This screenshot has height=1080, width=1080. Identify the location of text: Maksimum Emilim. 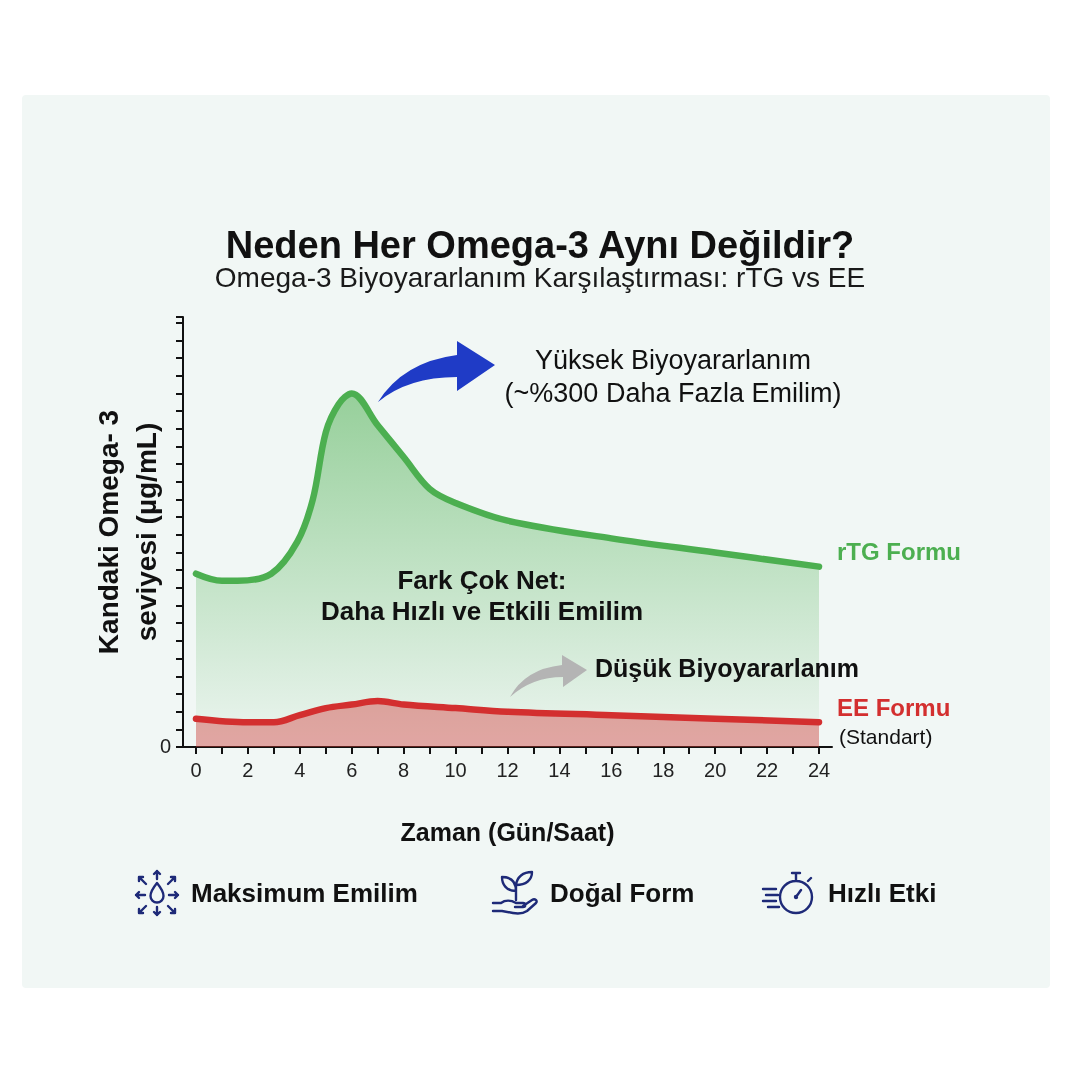
(304, 893).